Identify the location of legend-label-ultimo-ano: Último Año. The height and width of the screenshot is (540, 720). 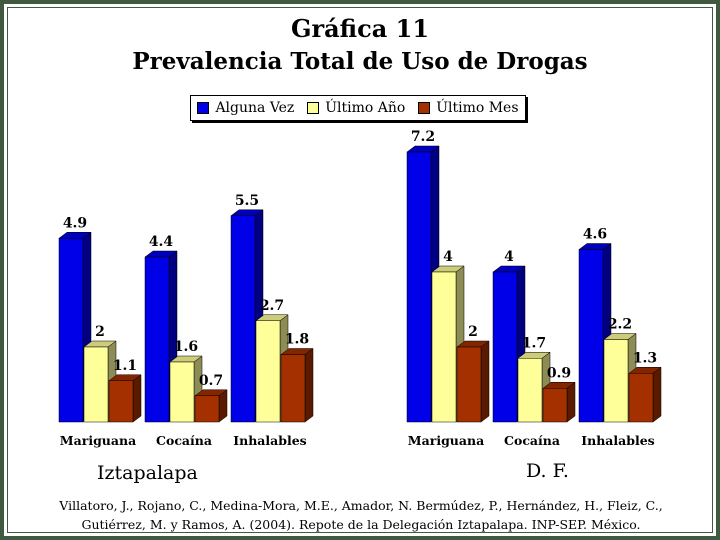
(365, 108).